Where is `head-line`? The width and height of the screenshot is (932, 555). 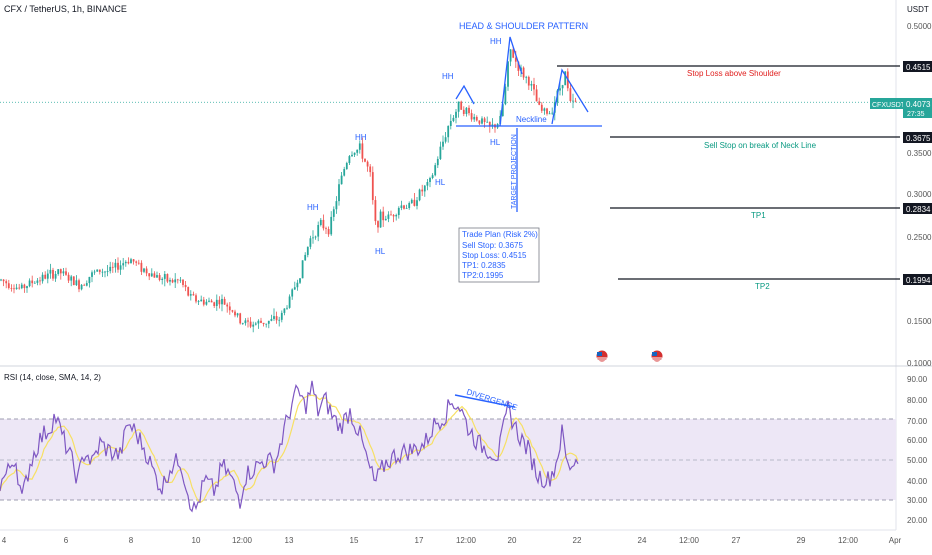 head-line is located at coordinates (511, 81).